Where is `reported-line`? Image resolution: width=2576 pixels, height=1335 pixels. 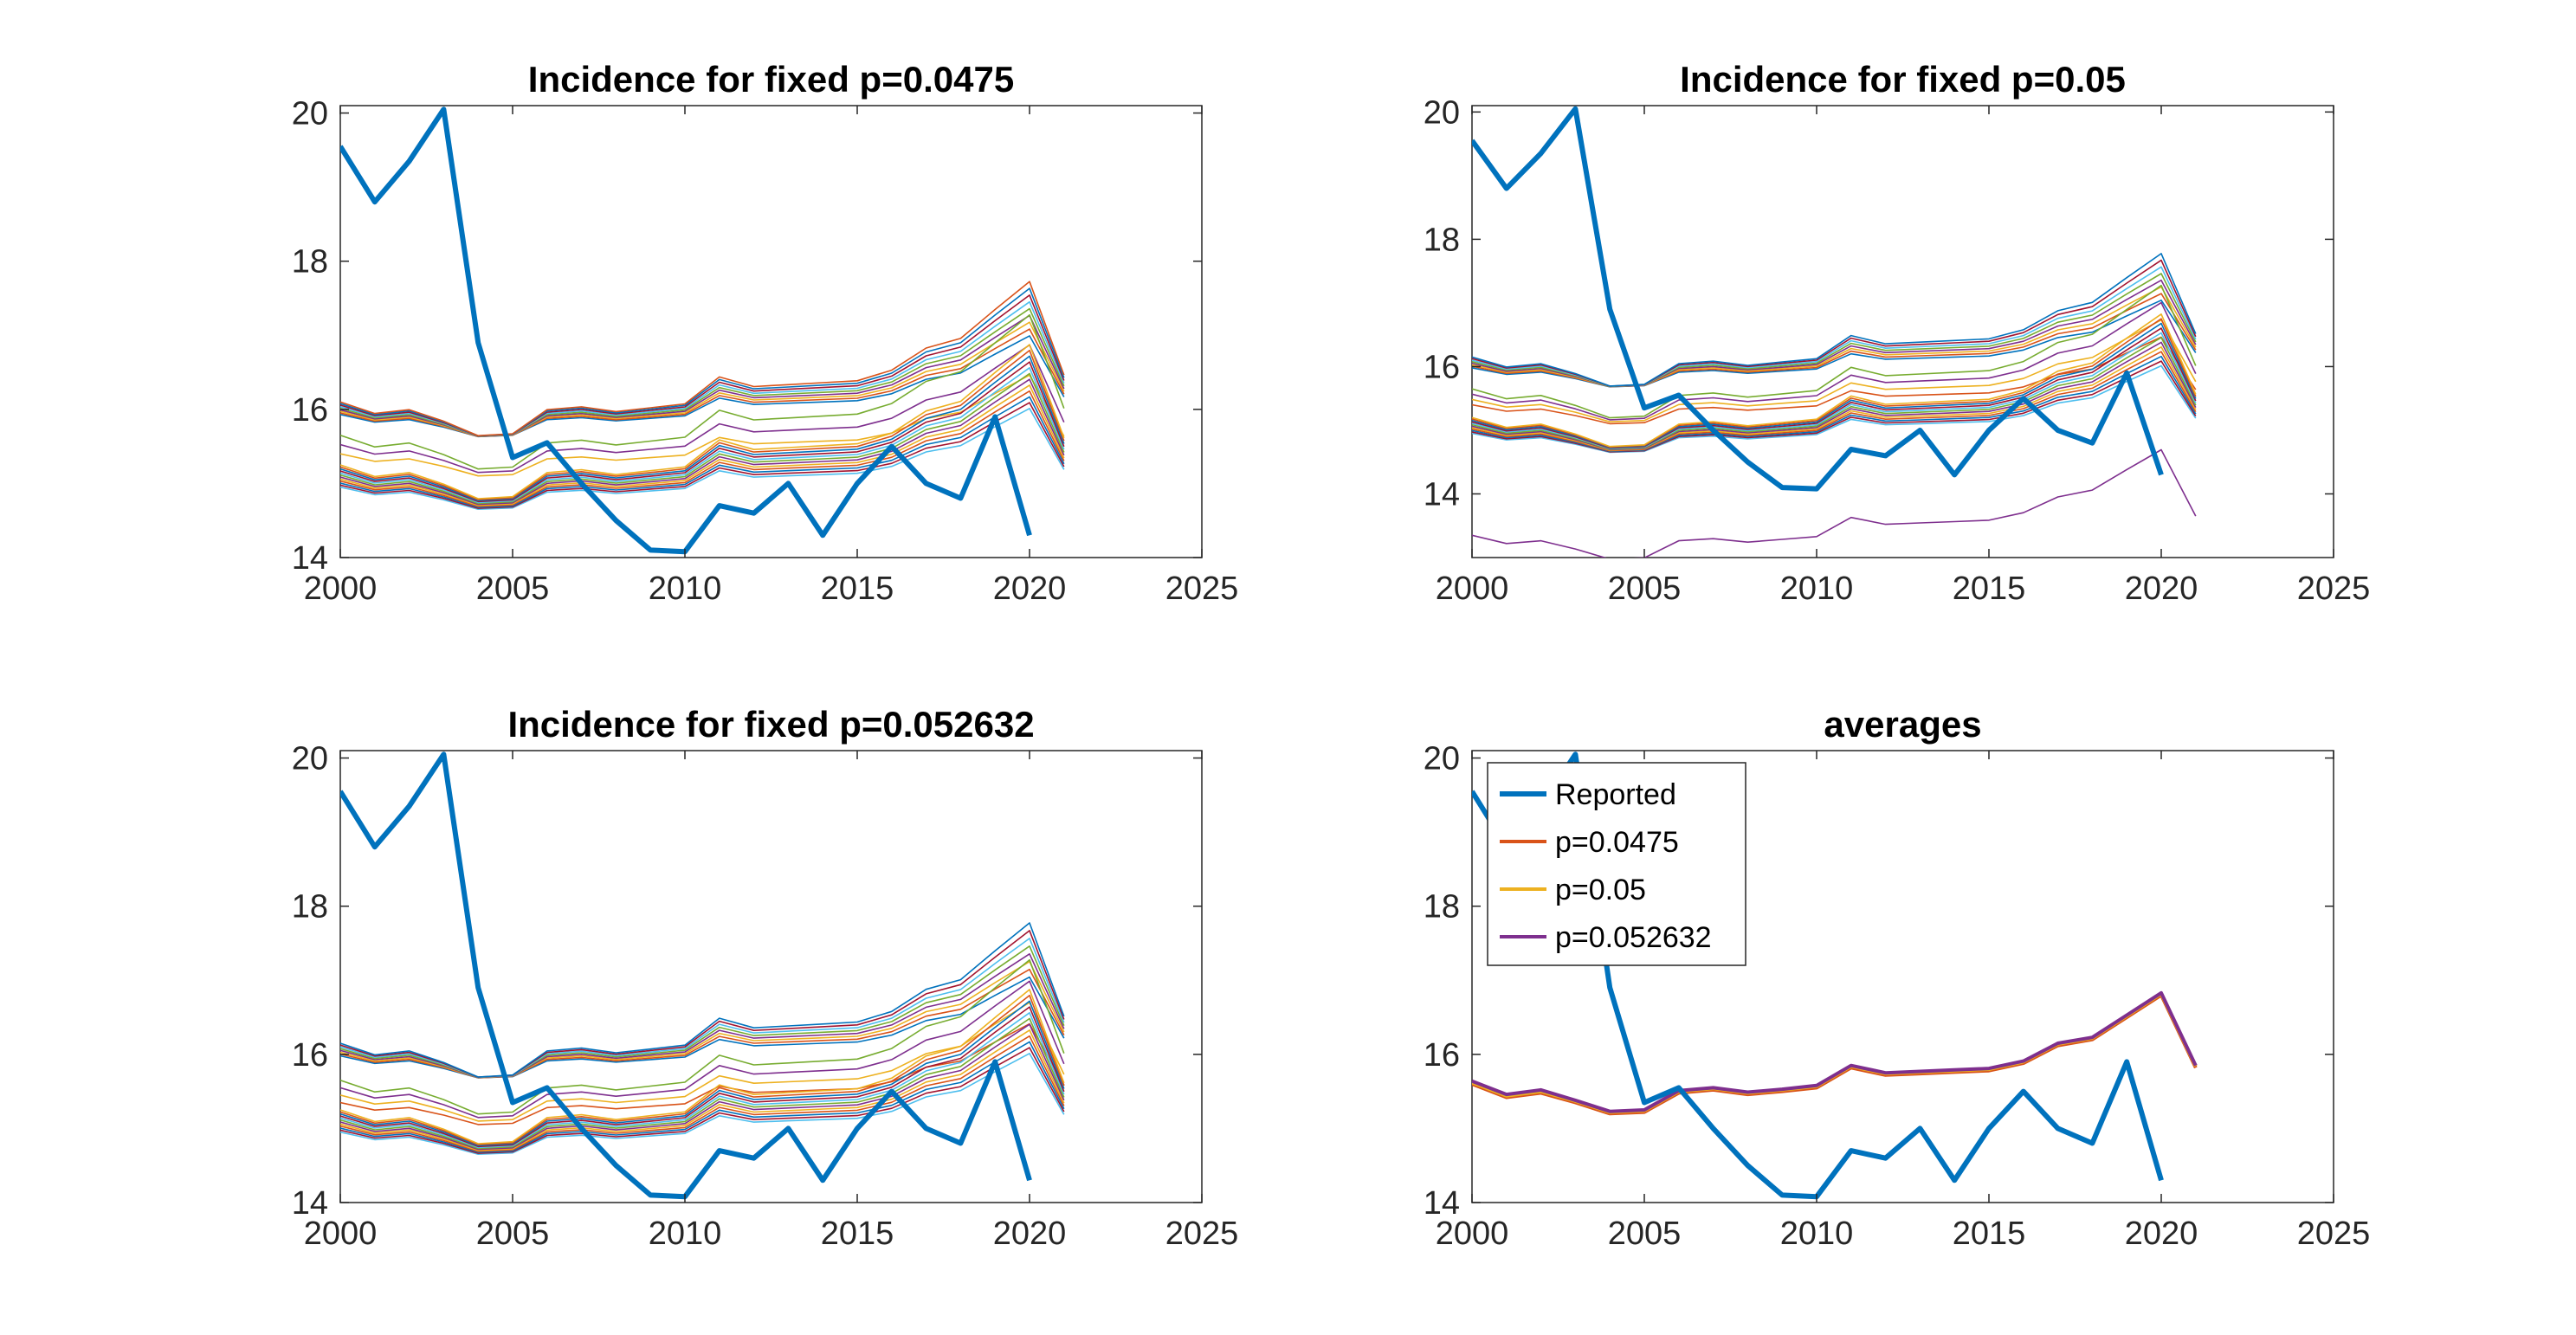 reported-line is located at coordinates (1818, 299).